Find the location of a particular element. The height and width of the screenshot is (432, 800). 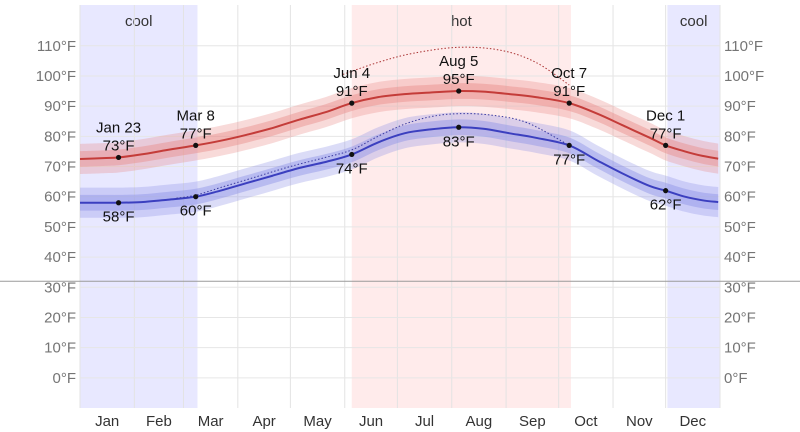

annotation-date: Oct 7 is located at coordinates (569, 73).